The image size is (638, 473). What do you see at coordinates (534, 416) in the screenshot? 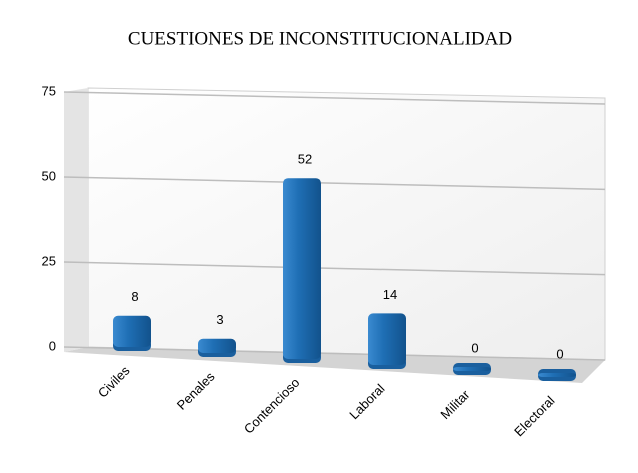
I see `x-tick-label: Electoral` at bounding box center [534, 416].